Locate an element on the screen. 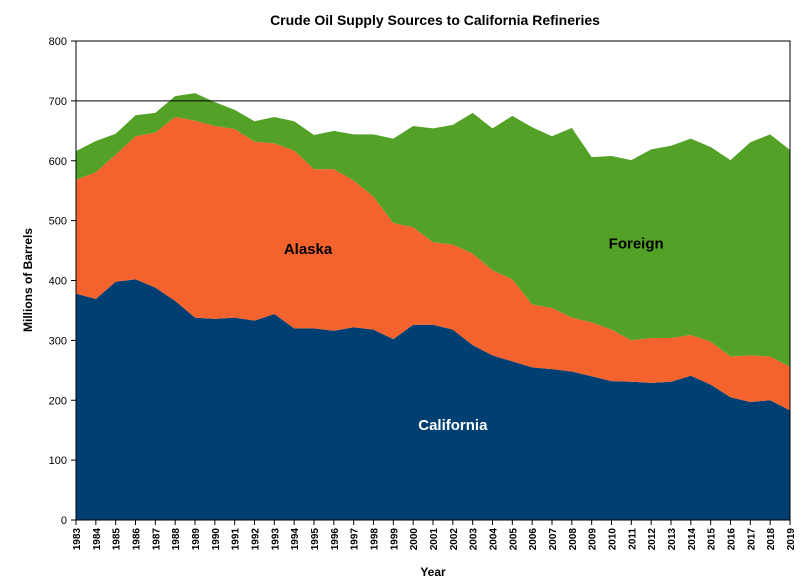 Image resolution: width=810 pixels, height=587 pixels. y-tick-label: 300 is located at coordinates (58, 341).